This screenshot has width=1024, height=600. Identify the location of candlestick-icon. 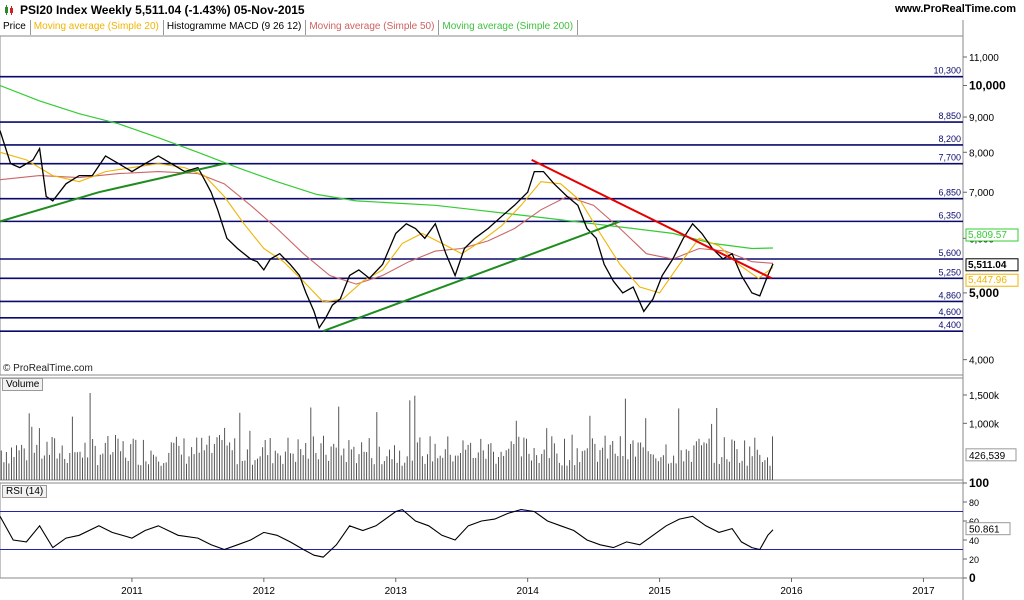
(9, 10).